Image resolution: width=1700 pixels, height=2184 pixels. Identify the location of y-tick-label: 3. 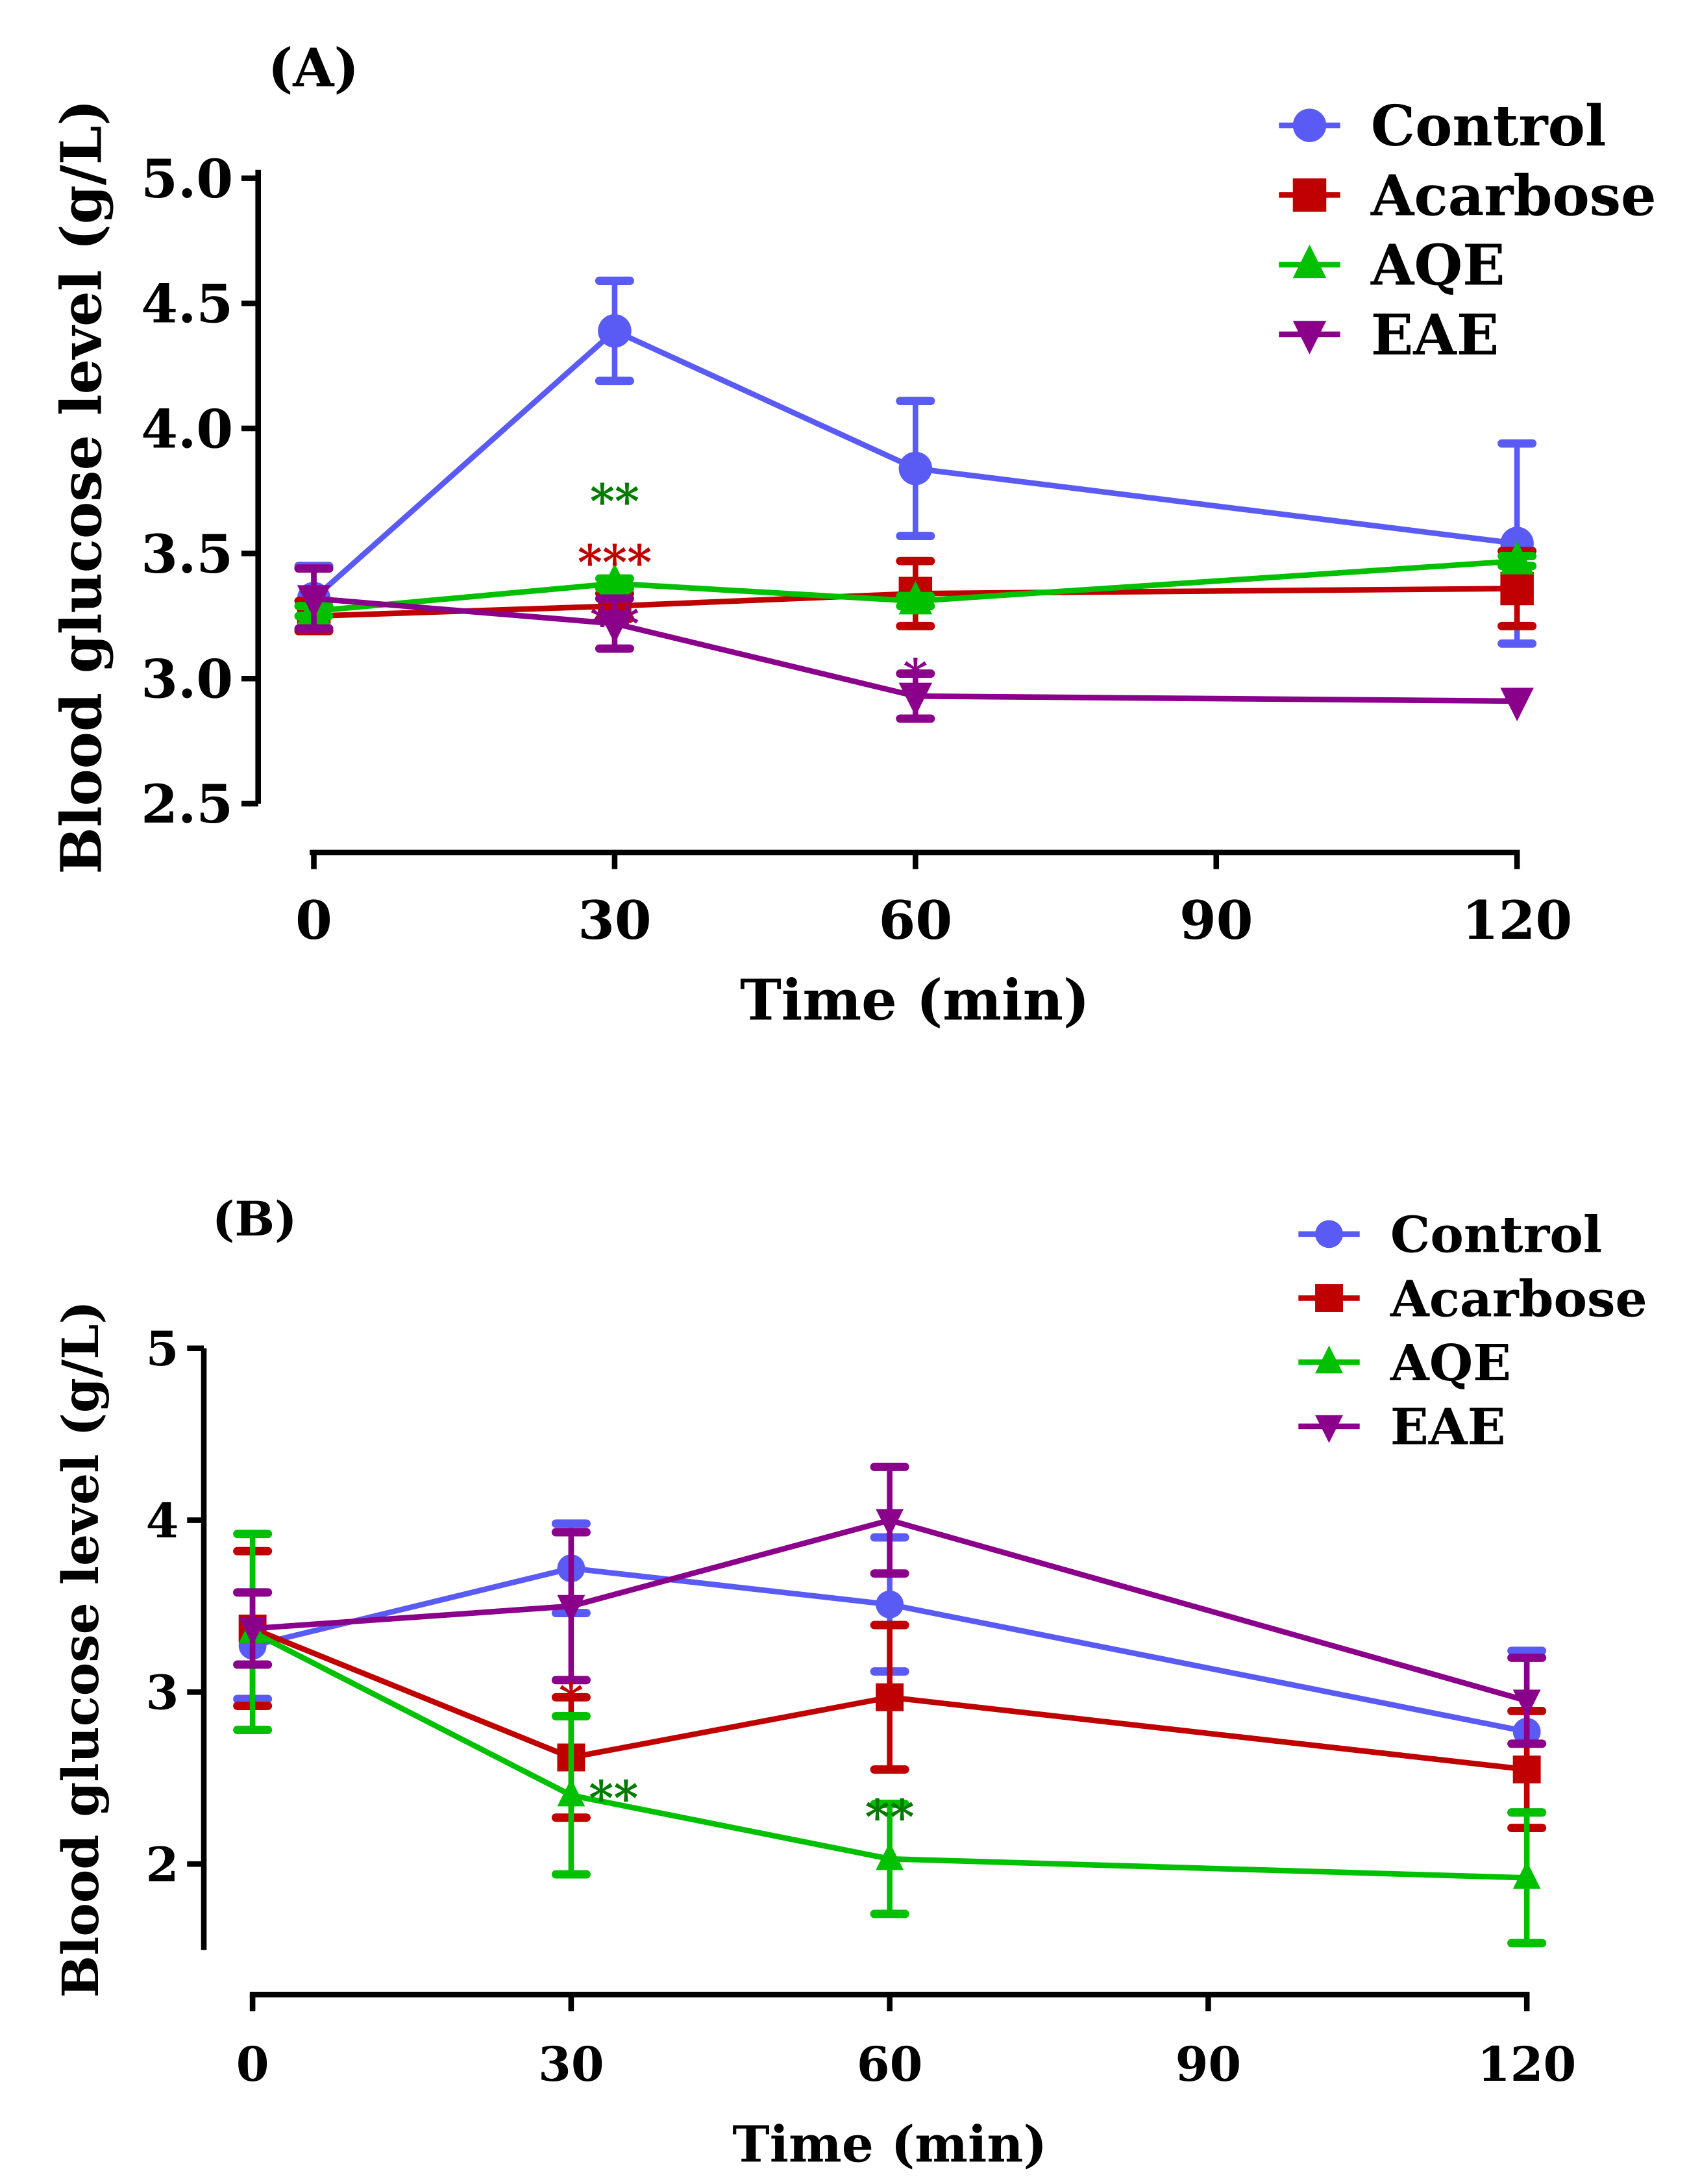
(162, 1694).